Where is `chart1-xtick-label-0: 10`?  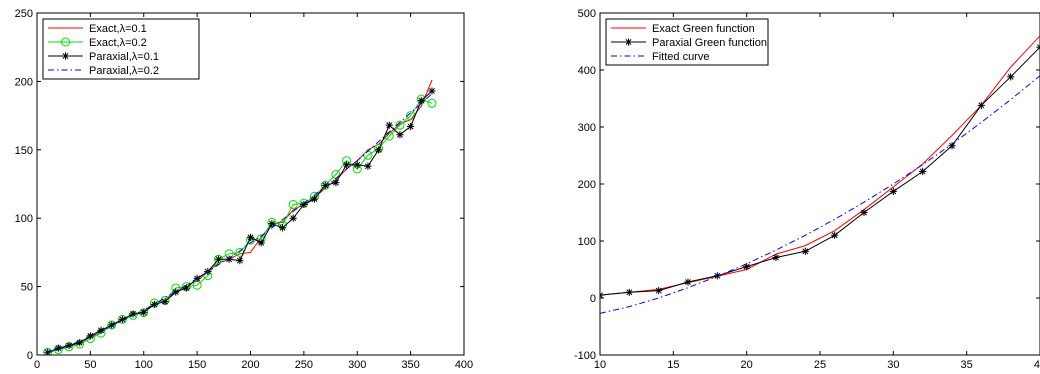 chart1-xtick-label-0: 10 is located at coordinates (600, 365).